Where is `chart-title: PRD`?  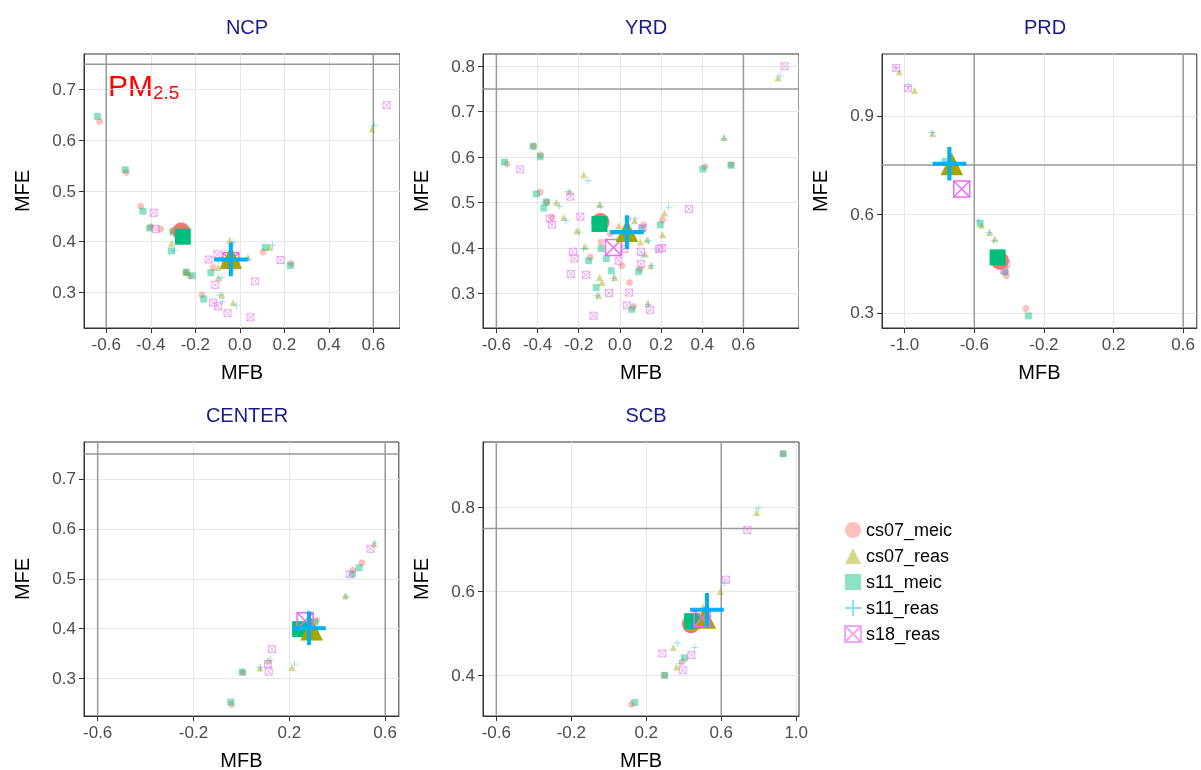 chart-title: PRD is located at coordinates (1045, 27).